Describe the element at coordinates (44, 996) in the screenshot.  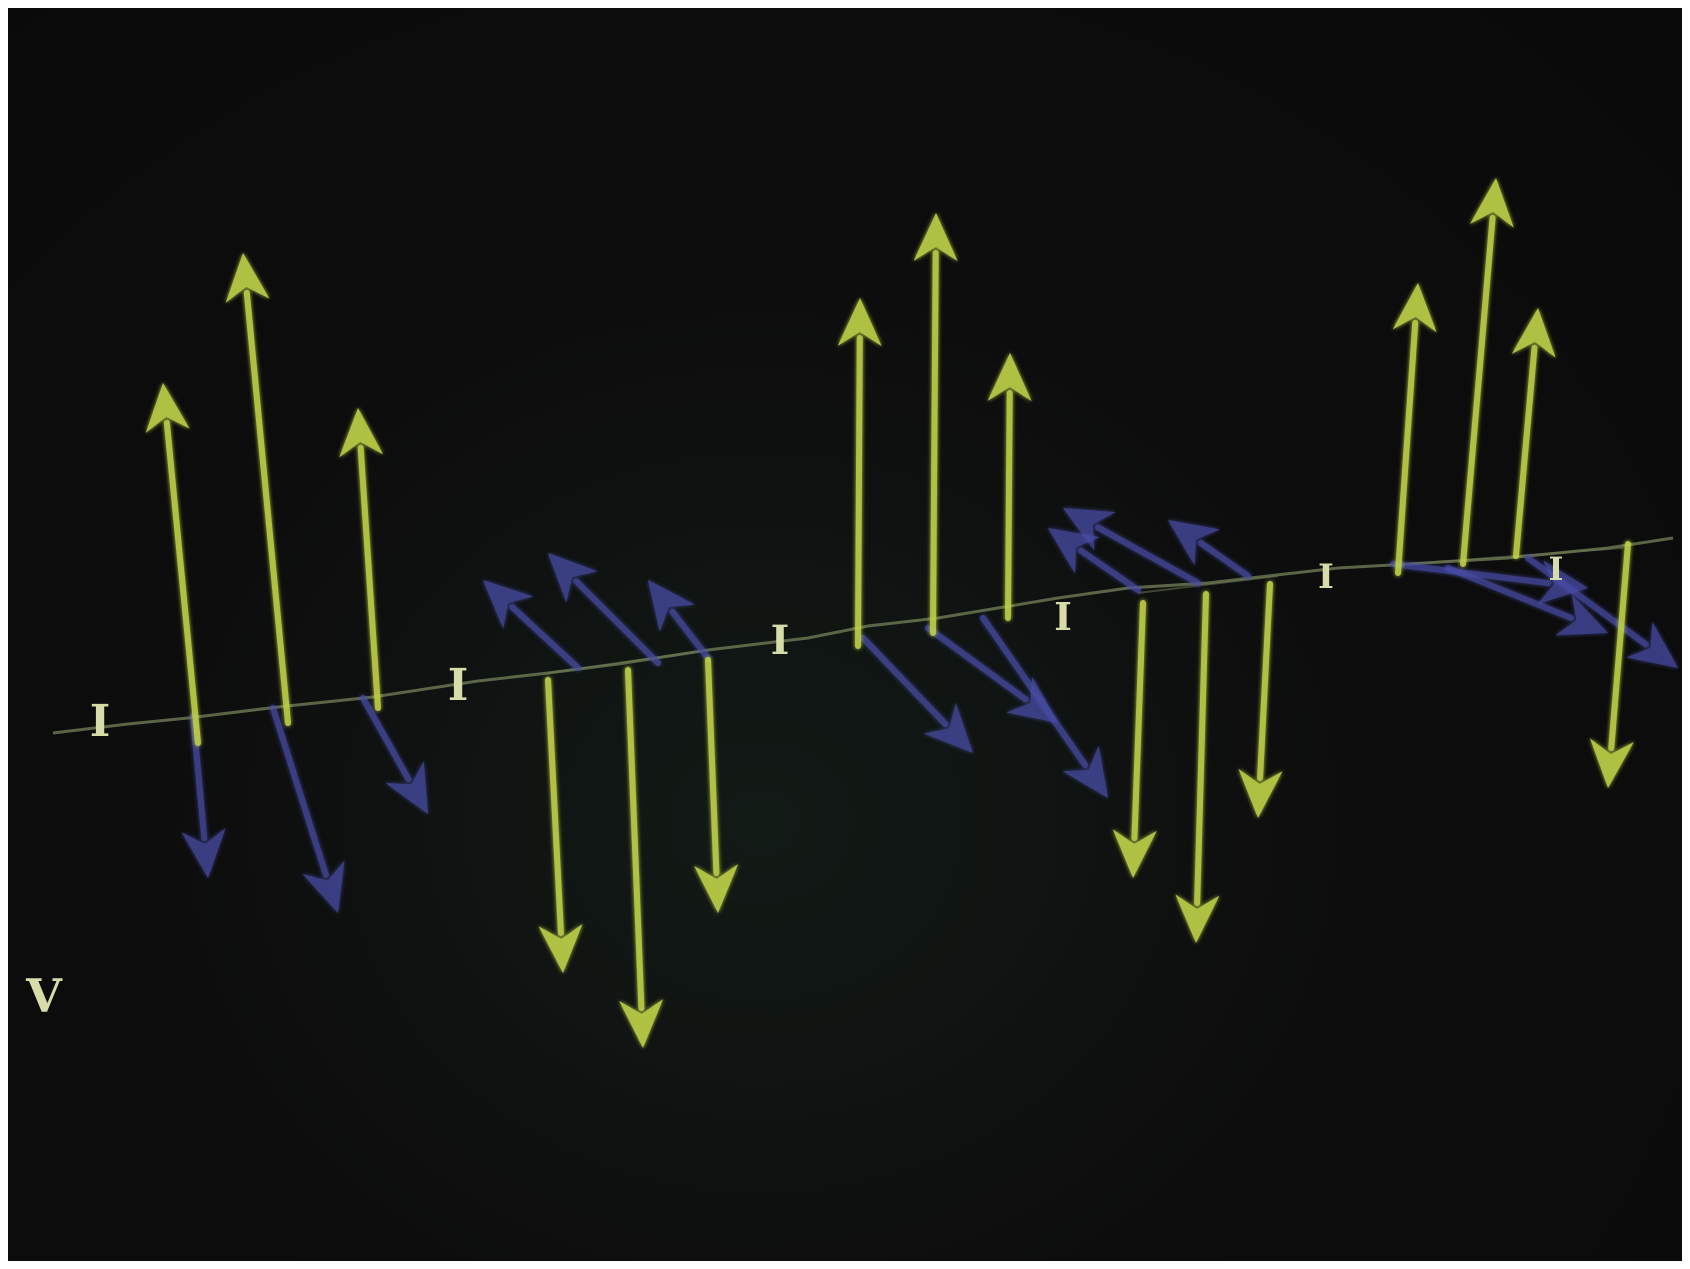
I see `voltage-label: V` at that location.